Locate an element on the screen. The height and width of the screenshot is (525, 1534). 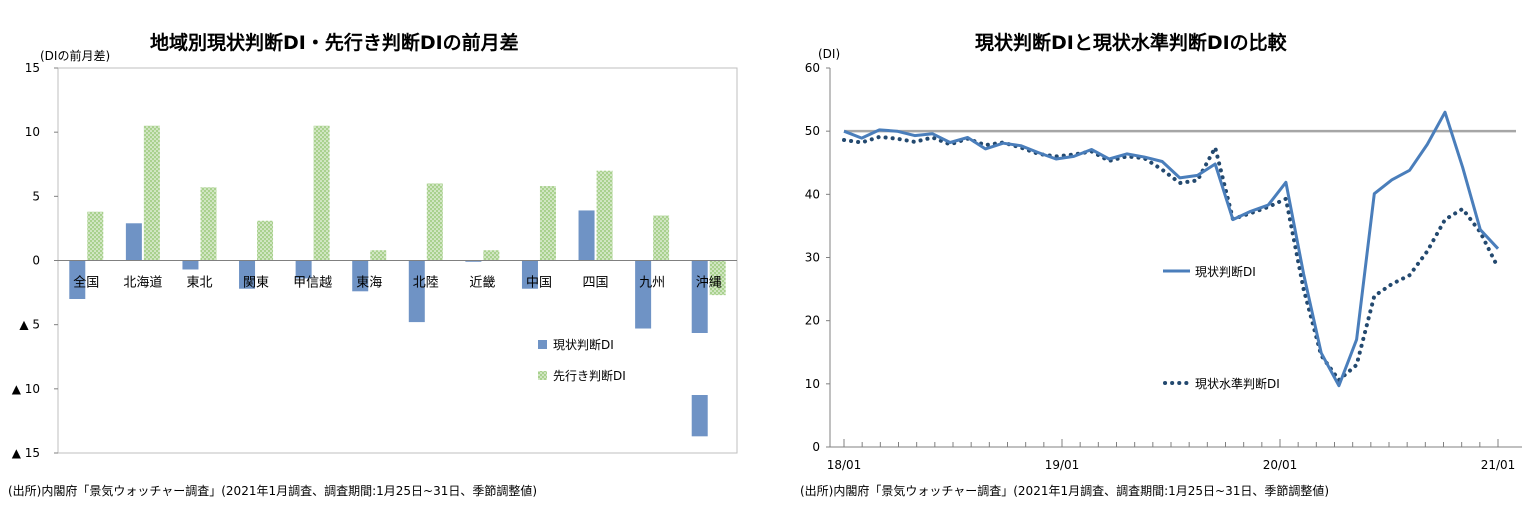
category-label: 沖縄 is located at coordinates (709, 283).